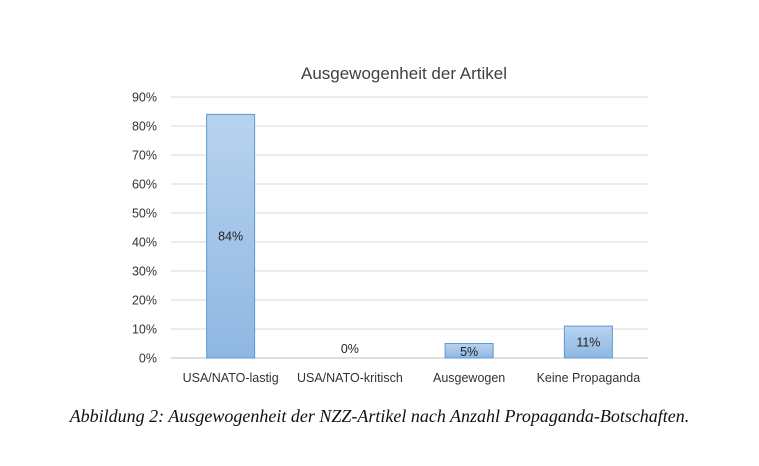 This screenshot has width=759, height=466. I want to click on data-label: 5%, so click(469, 352).